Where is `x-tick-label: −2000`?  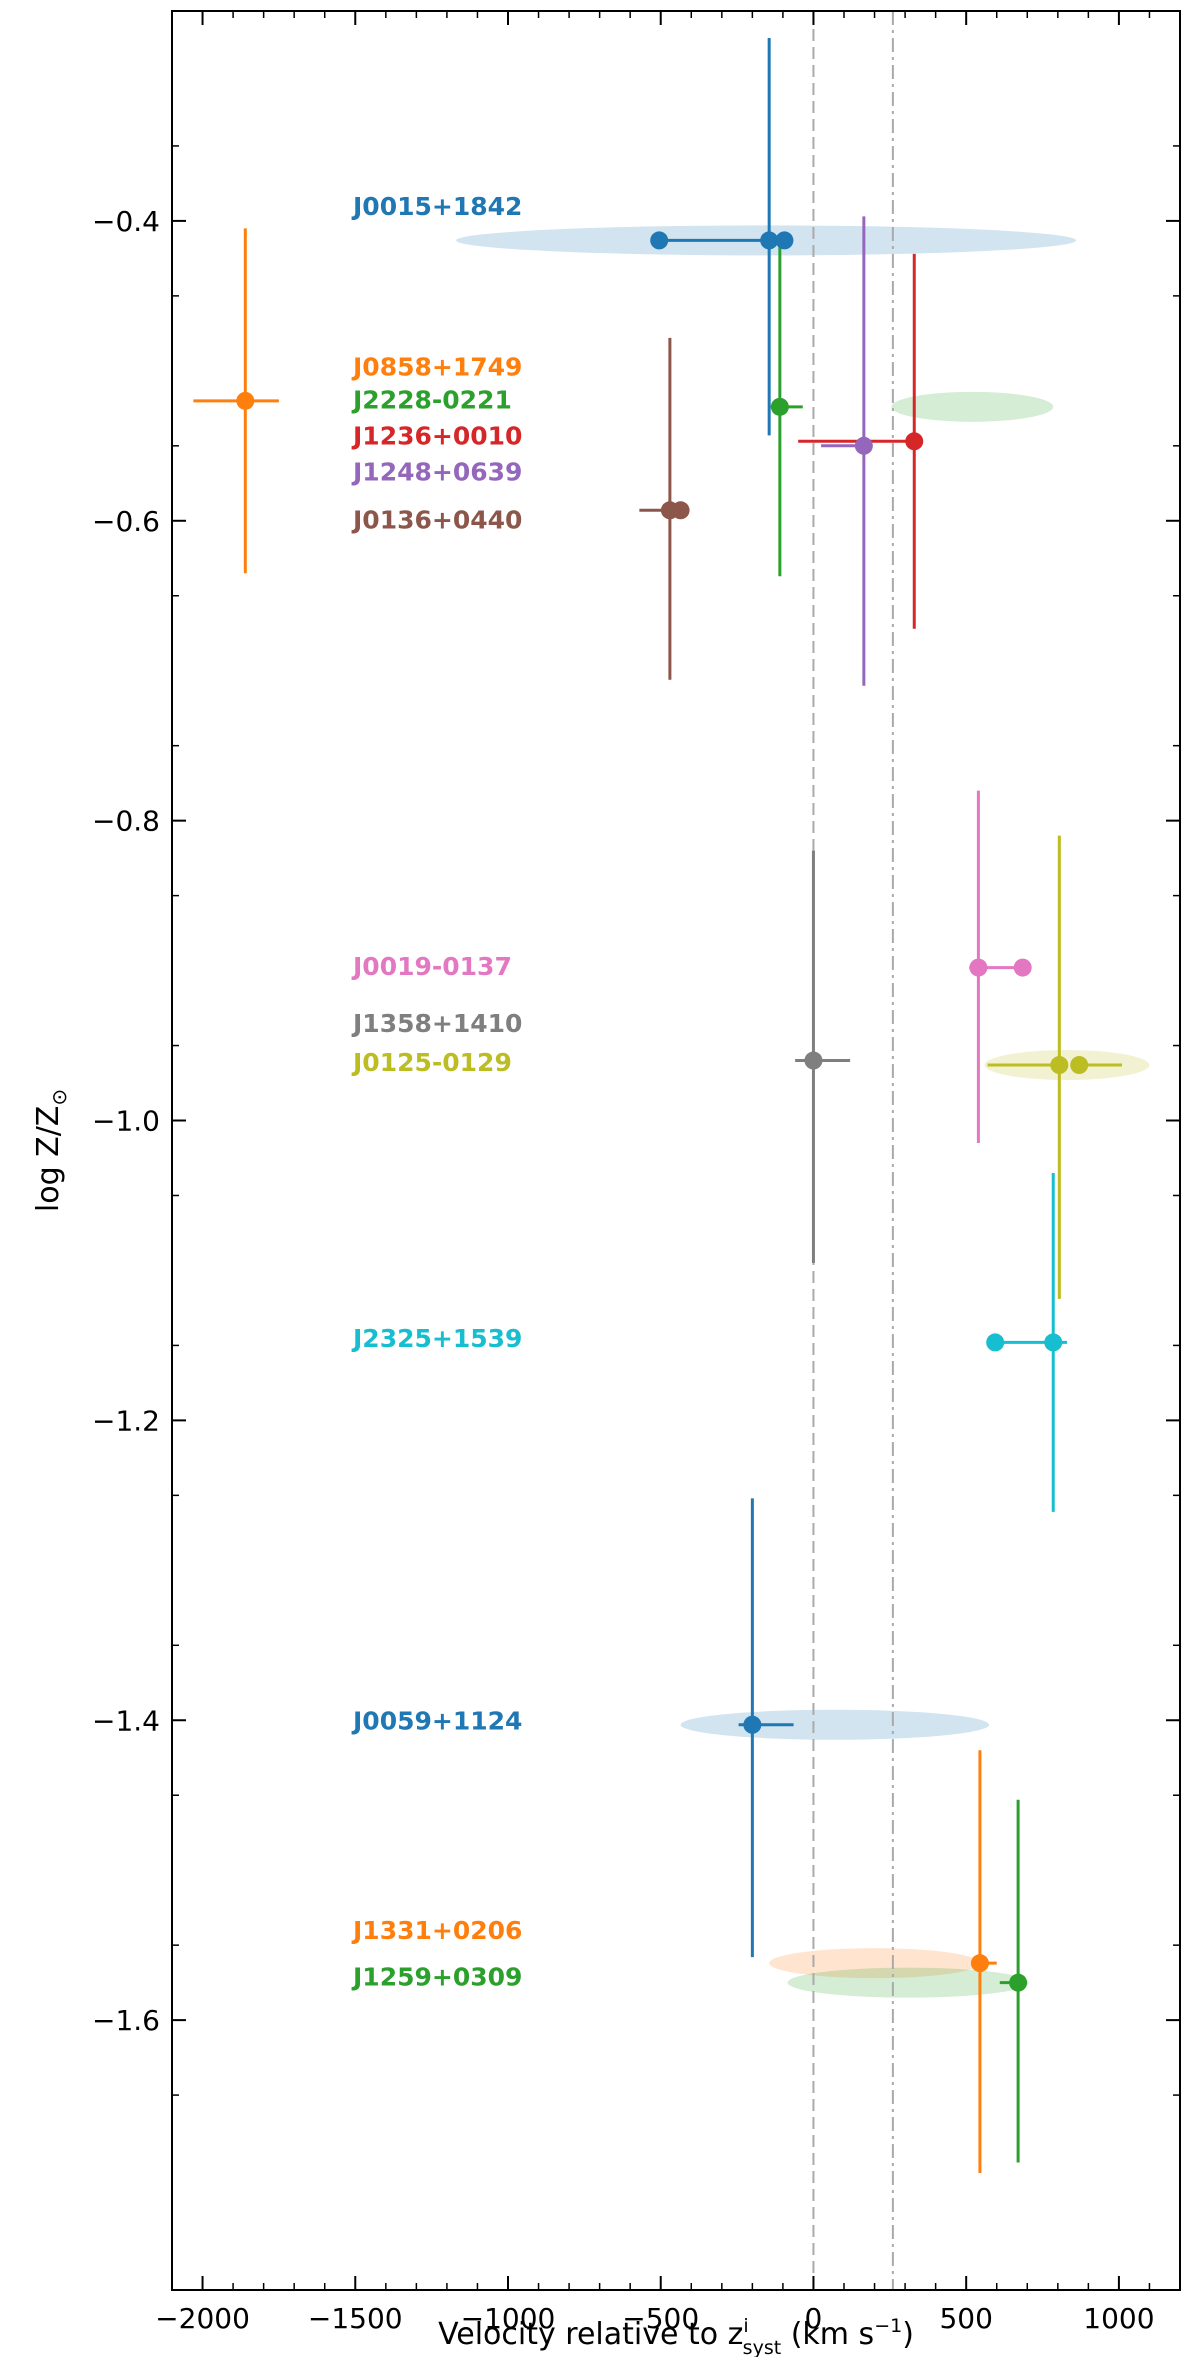
x-tick-label: −2000 is located at coordinates (202, 2318).